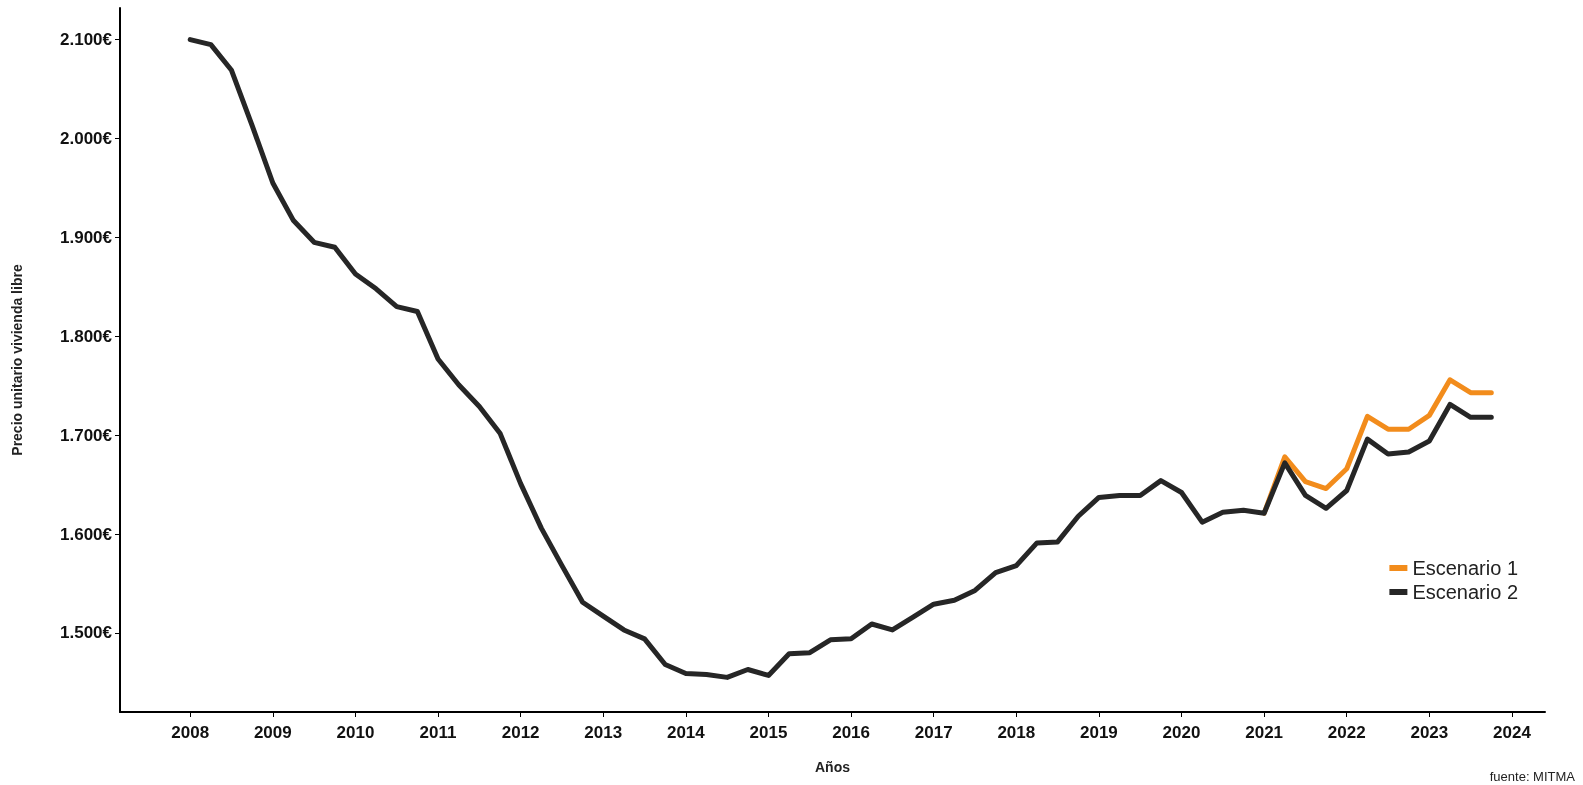 The image size is (1583, 785). What do you see at coordinates (438, 732) in the screenshot?
I see `x-tick-label: 2011` at bounding box center [438, 732].